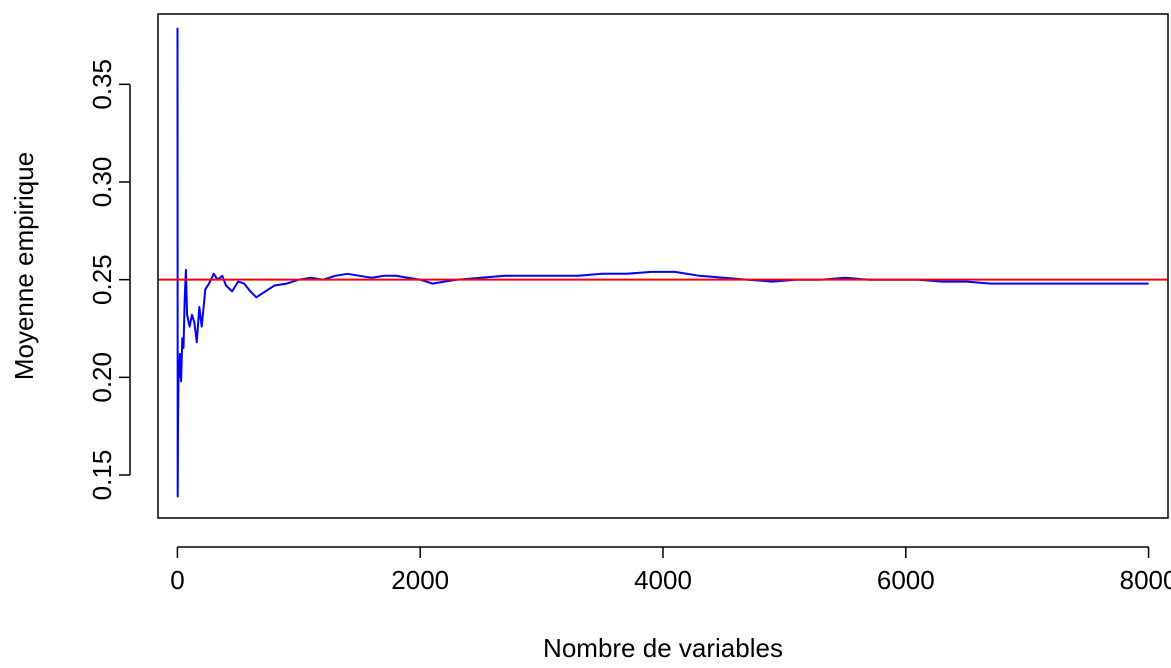  What do you see at coordinates (906, 580) in the screenshot?
I see `x-tick-label: 6000` at bounding box center [906, 580].